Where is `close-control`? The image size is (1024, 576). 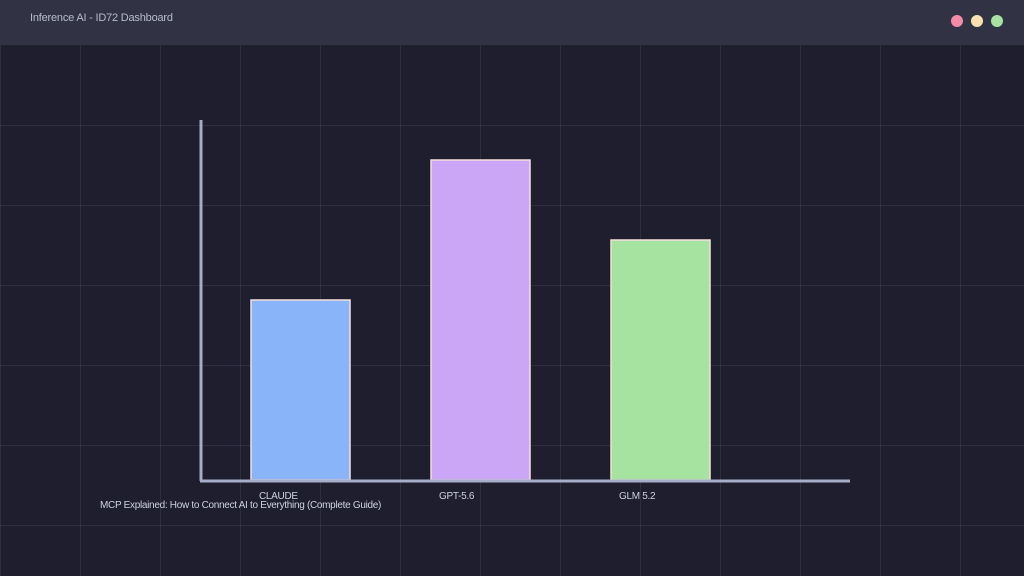 close-control is located at coordinates (957, 21).